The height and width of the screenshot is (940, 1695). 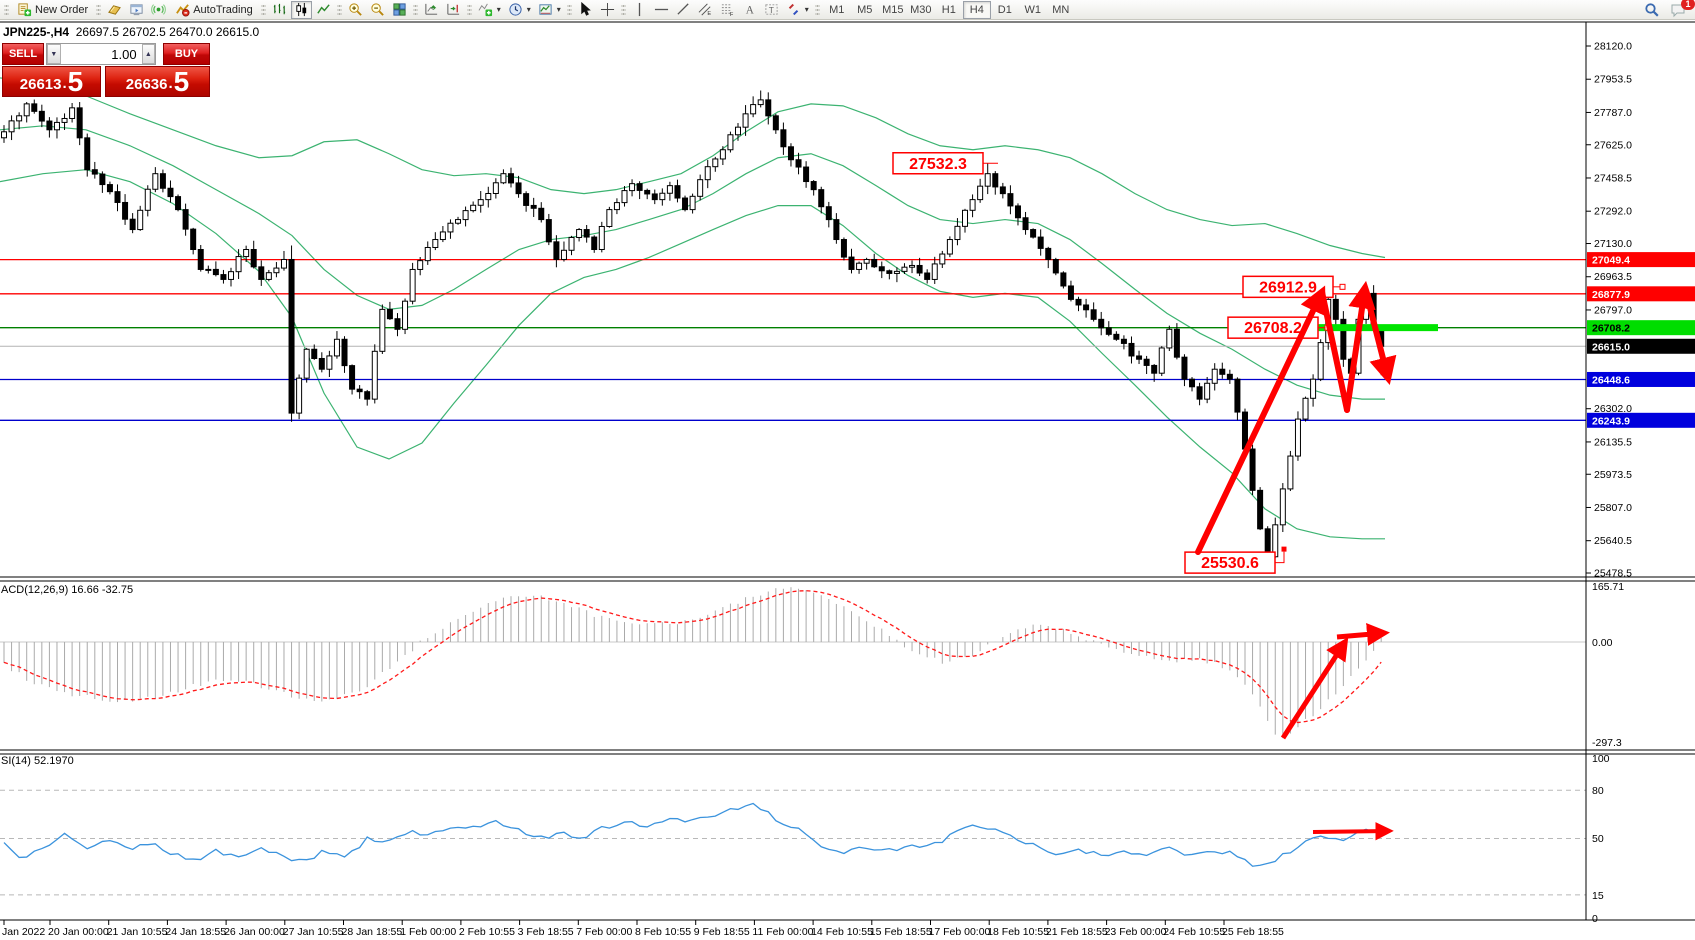 What do you see at coordinates (793, 9) in the screenshot?
I see `arrows-icon` at bounding box center [793, 9].